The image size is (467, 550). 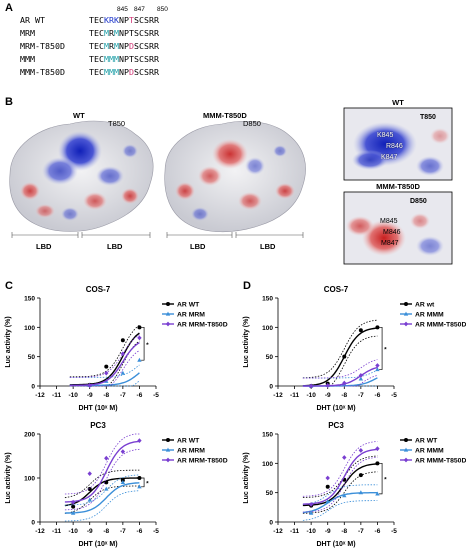 I want to click on zoom-mutant-site: D850, so click(x=418, y=201).